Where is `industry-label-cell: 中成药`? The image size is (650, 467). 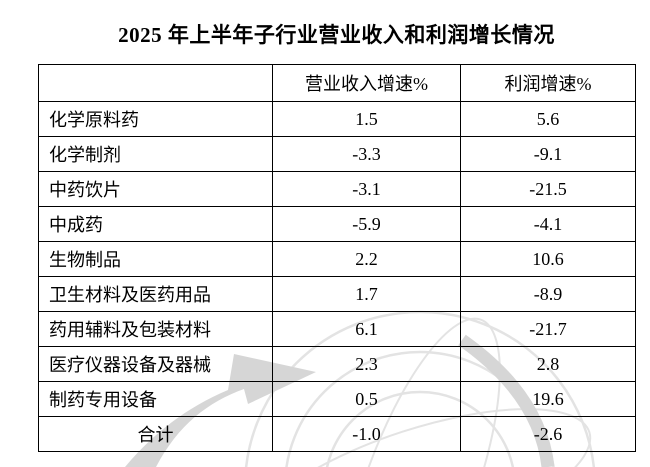 industry-label-cell: 中成药 is located at coordinates (155, 224).